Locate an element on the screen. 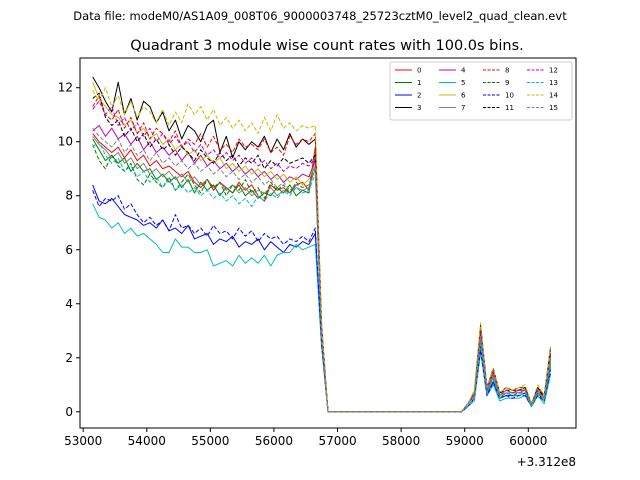  legend-label-9: 9 is located at coordinates (507, 83).